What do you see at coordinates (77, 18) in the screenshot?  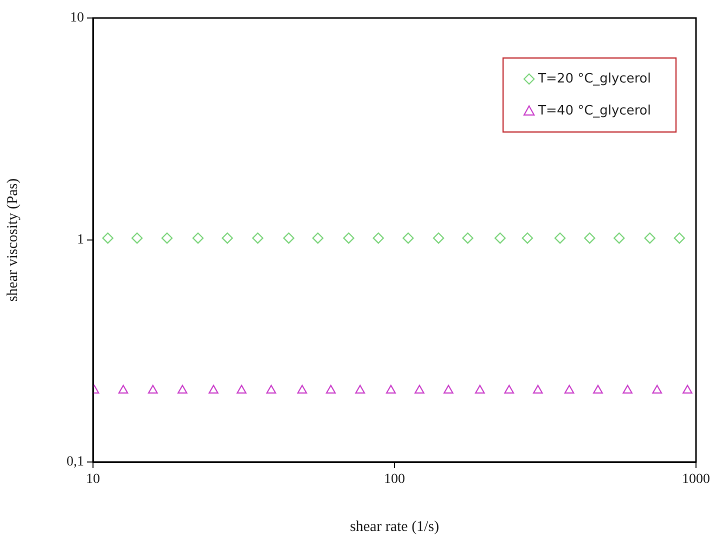 I see `y-tick-label: 10` at bounding box center [77, 18].